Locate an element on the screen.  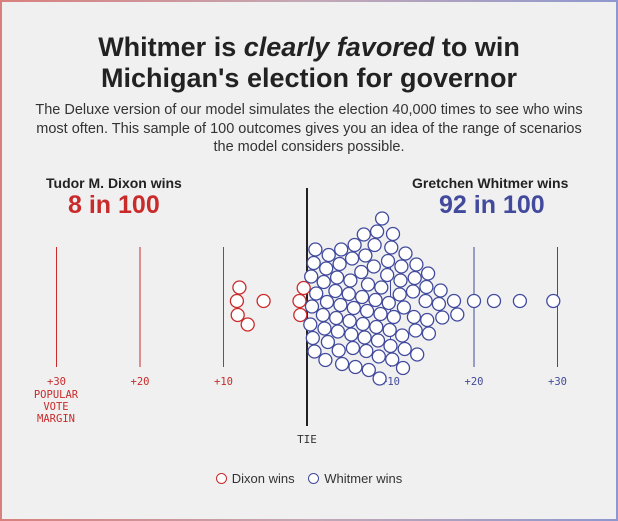
legend-item-dixon: Dixon wins is located at coordinates (255, 478).